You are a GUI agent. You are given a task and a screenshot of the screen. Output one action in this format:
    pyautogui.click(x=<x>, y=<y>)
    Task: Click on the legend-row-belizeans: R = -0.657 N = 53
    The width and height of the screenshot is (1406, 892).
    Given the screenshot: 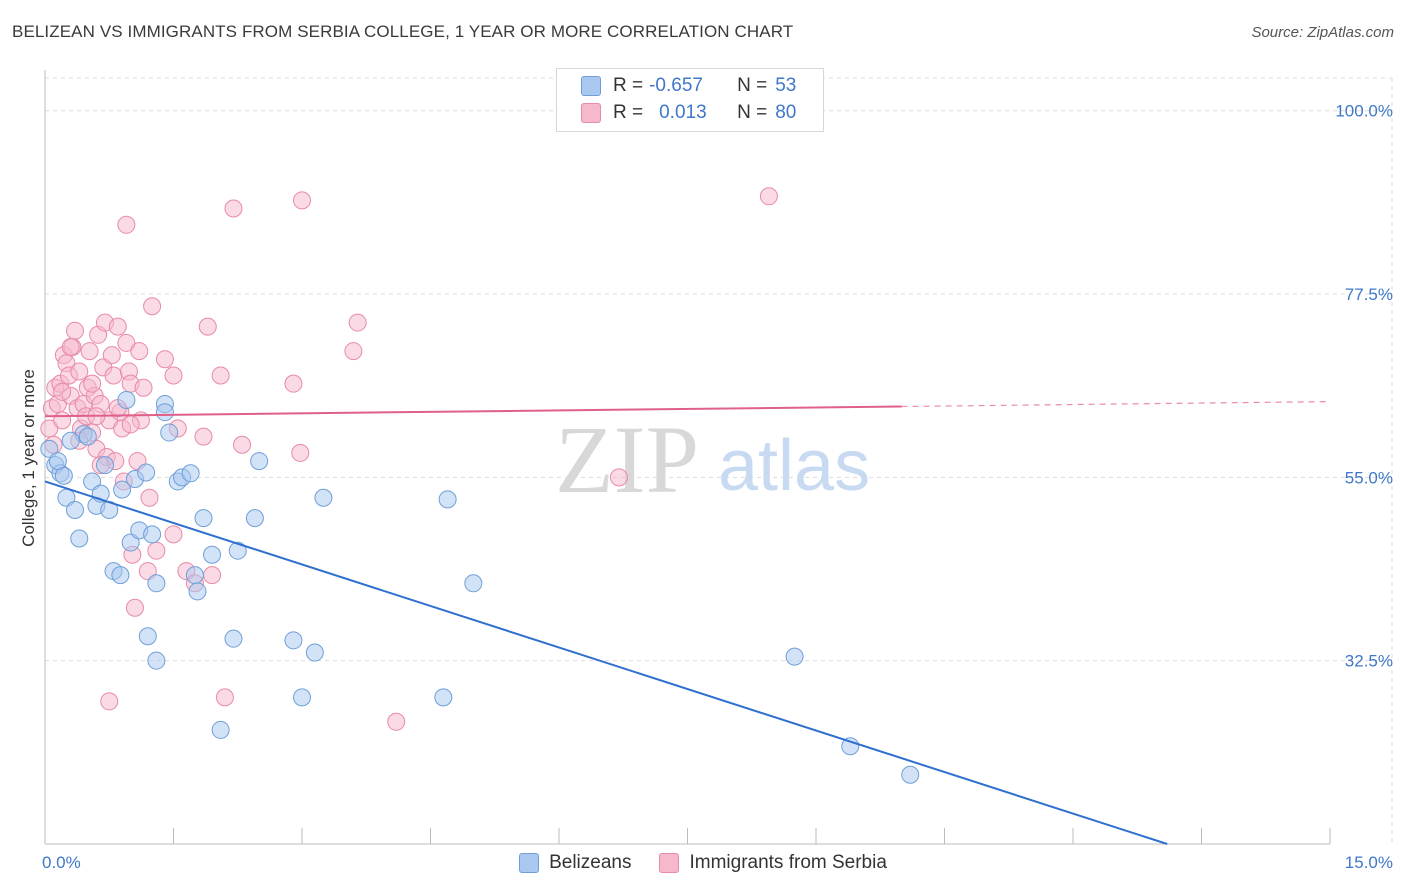 What is the action you would take?
    pyautogui.click(x=688, y=86)
    